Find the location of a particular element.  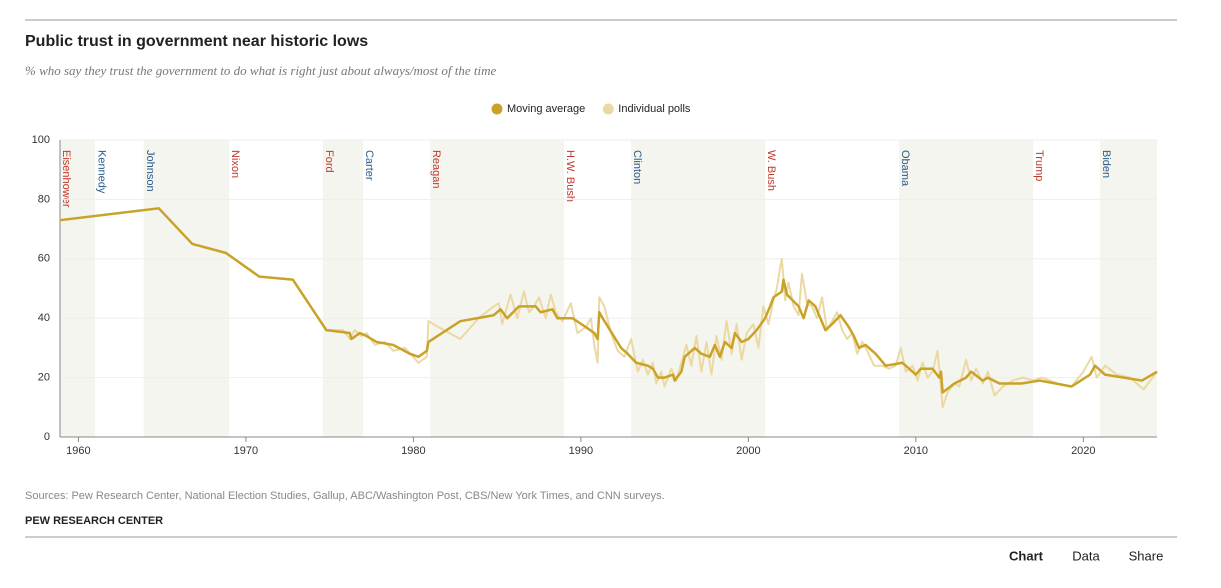

tab: Data is located at coordinates (1086, 555).